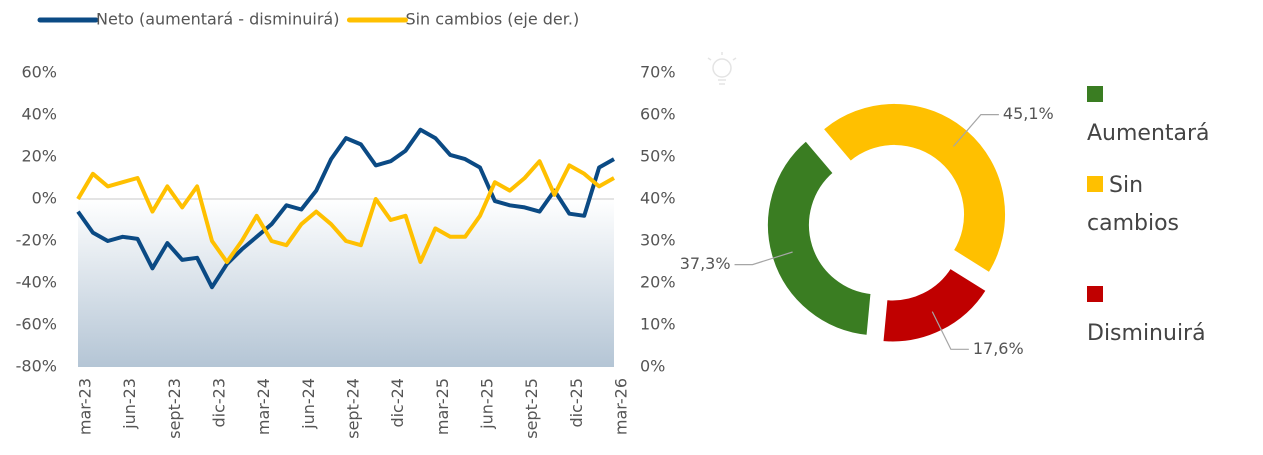 This screenshot has height=455, width=1263. What do you see at coordinates (576, 403) in the screenshot?
I see `x-tick-label: dic-25` at bounding box center [576, 403].